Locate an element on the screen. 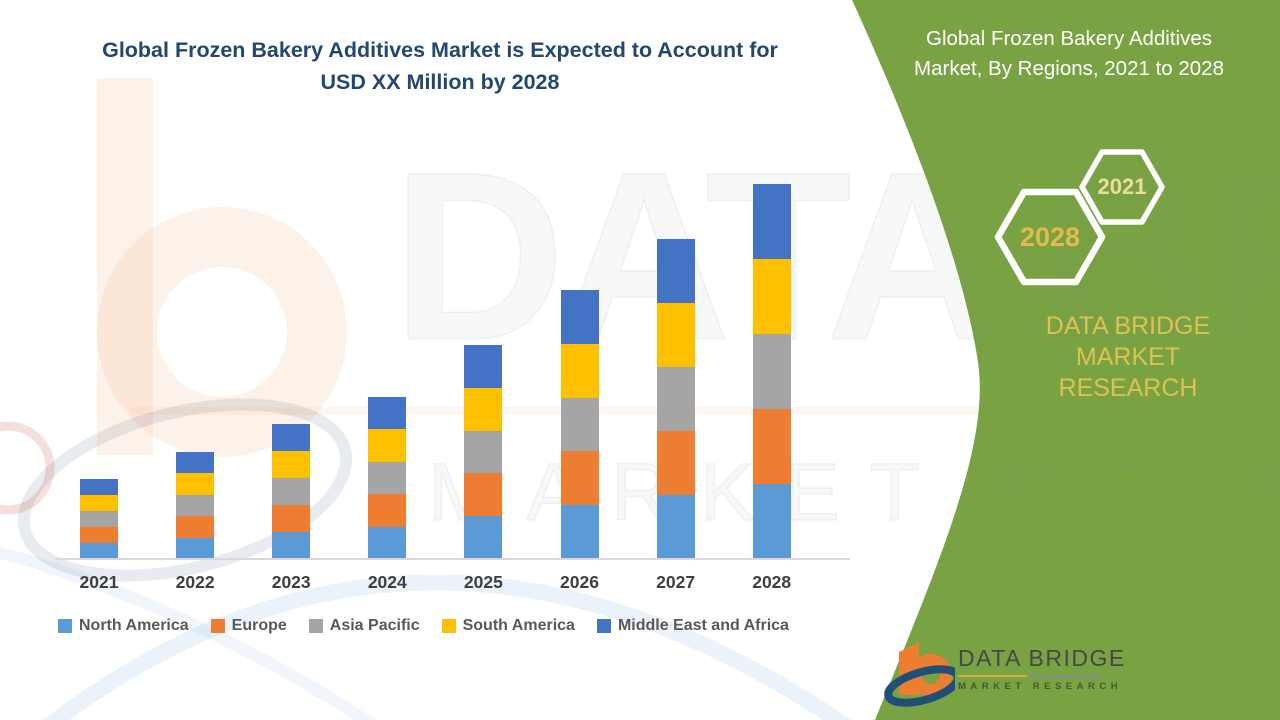 The width and height of the screenshot is (1280, 720). bar-segment-2028-south-america is located at coordinates (771, 296).